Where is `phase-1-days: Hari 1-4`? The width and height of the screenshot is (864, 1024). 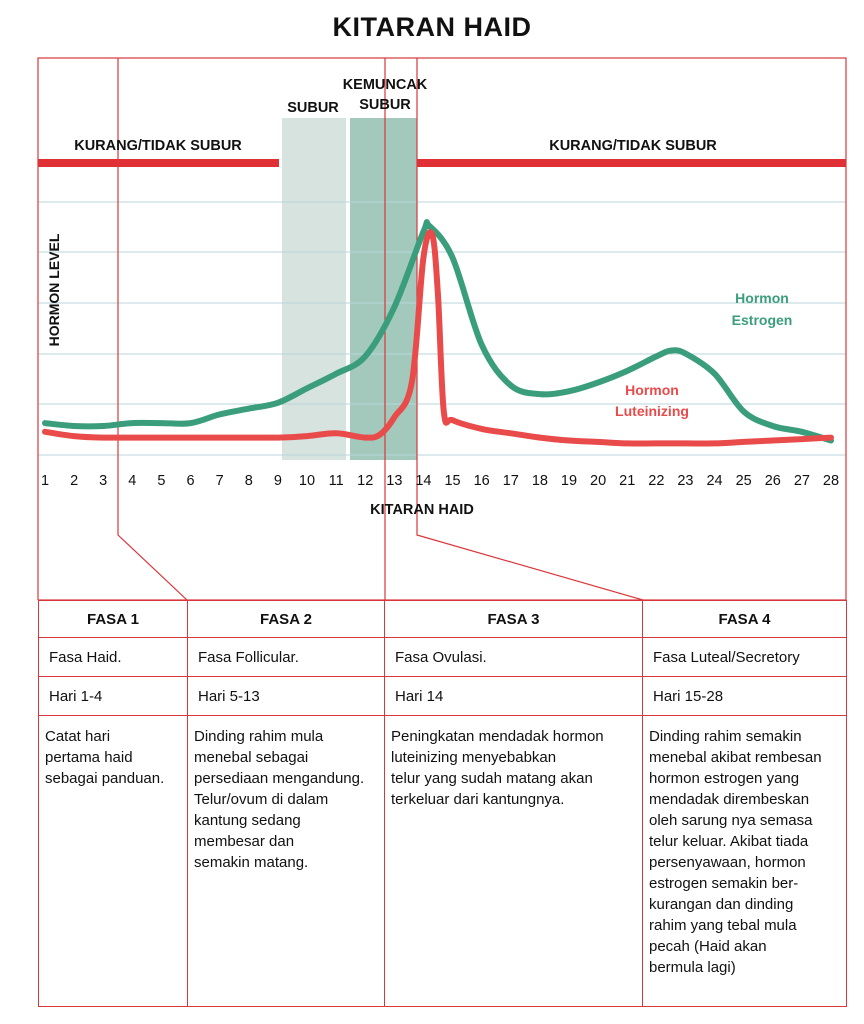
phase-1-days: Hari 1-4 is located at coordinates (113, 696).